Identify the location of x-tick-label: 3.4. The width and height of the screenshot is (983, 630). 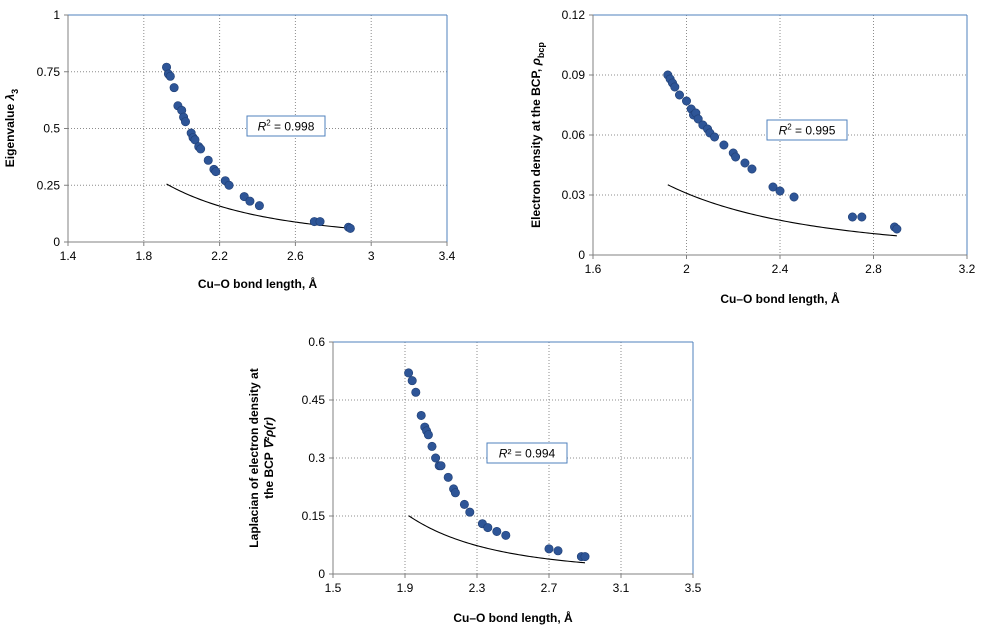
(447, 256).